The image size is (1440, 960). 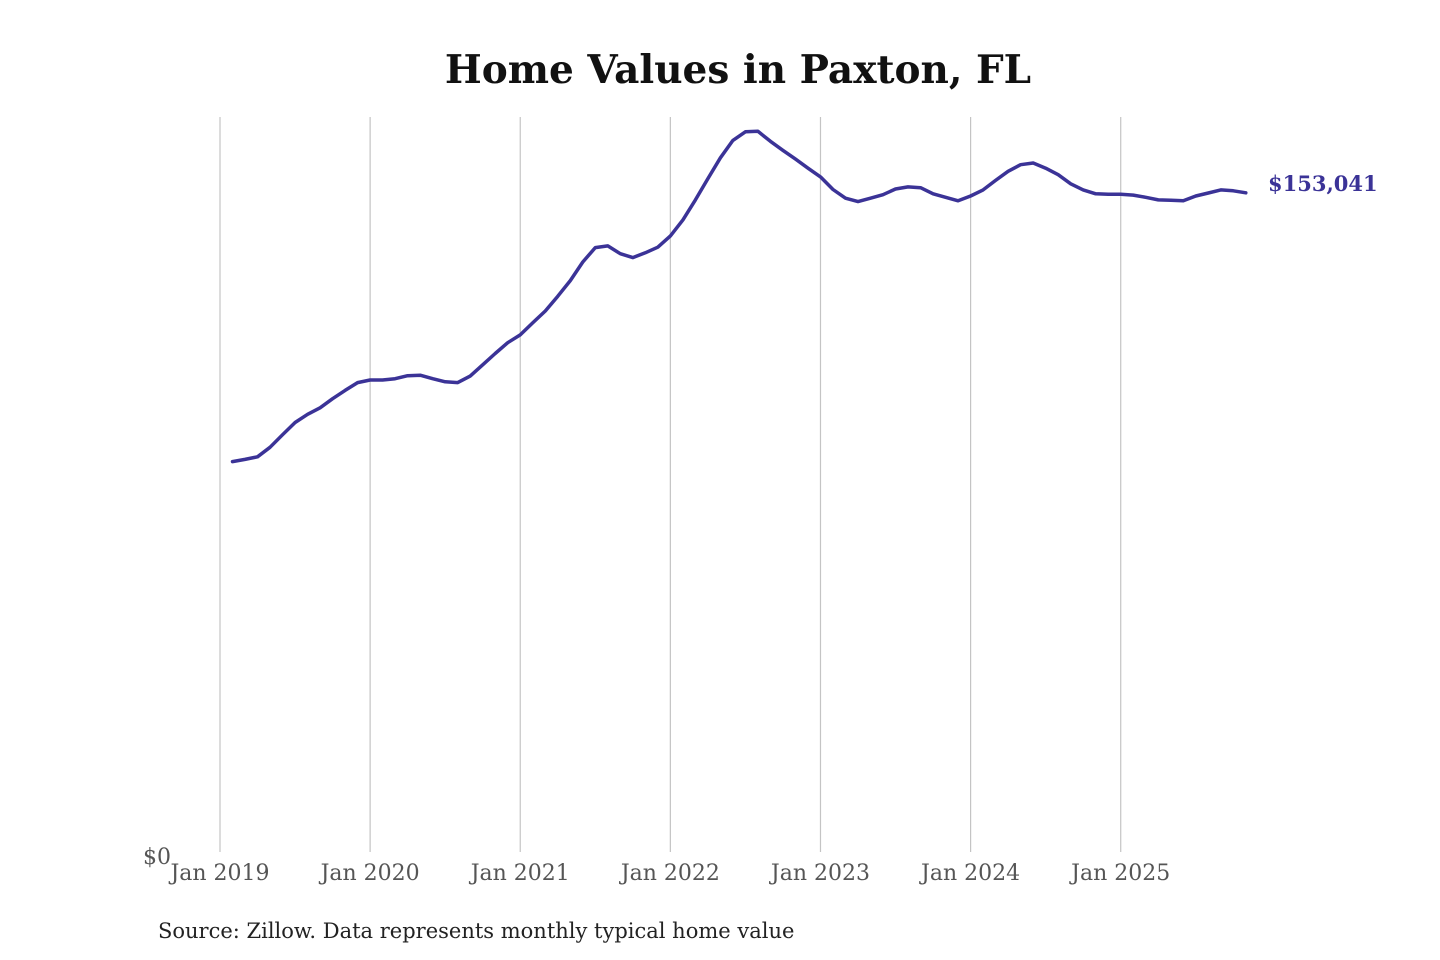 I want to click on x-tick-label: Jan 2020, so click(x=369, y=873).